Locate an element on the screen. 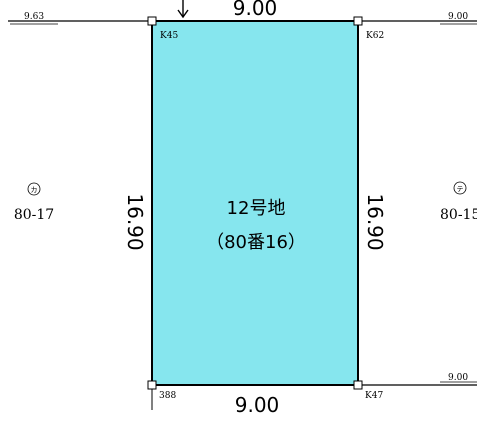  corner-marker-bottom-right-icon is located at coordinates (358, 385).